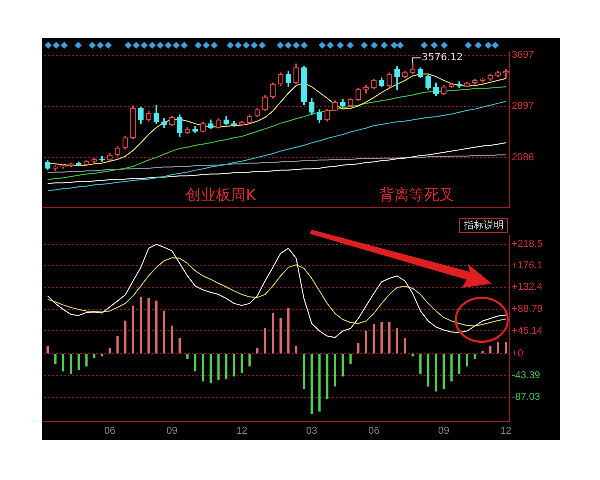 This screenshot has width=600, height=480. I want to click on y-tick-label: +218.5, so click(528, 244).